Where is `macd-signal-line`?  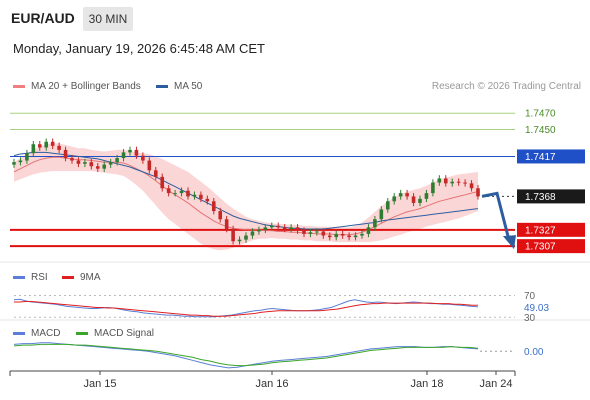 macd-signal-line is located at coordinates (246, 355).